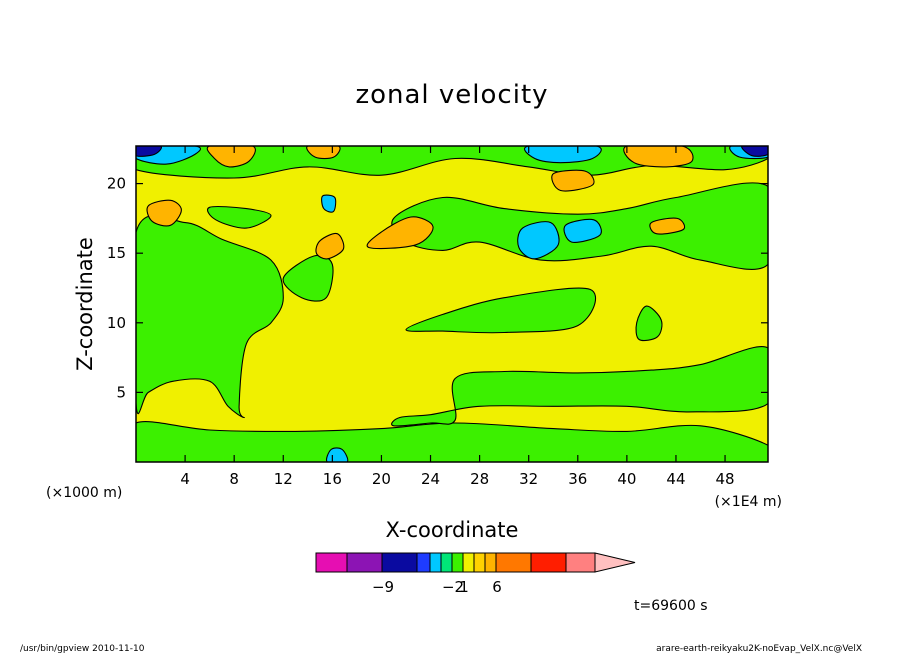 This screenshot has width=904, height=654. What do you see at coordinates (479, 479) in the screenshot?
I see `x-tick-label-28: 28` at bounding box center [479, 479].